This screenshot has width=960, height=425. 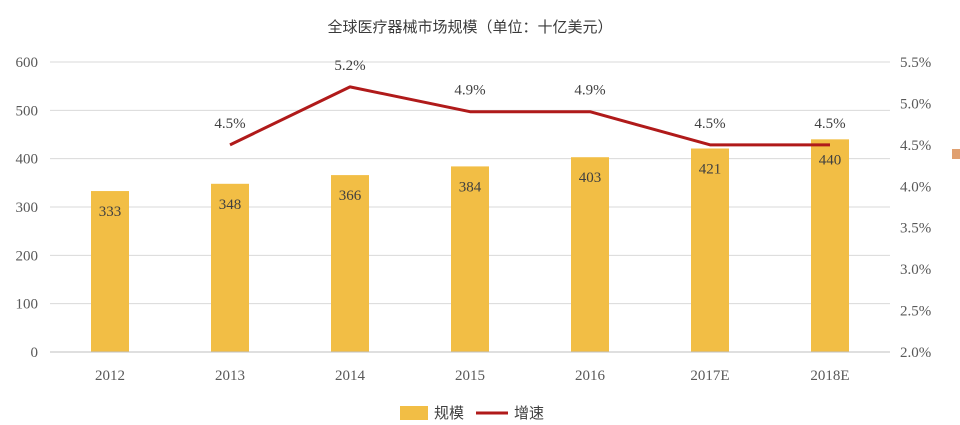 I want to click on edge-marker, so click(x=956, y=154).